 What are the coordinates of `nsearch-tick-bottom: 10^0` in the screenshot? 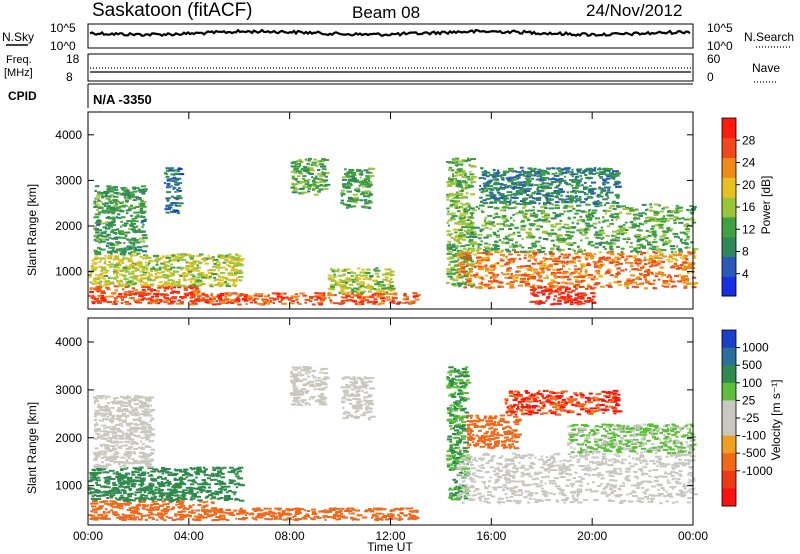 It's located at (720, 46).